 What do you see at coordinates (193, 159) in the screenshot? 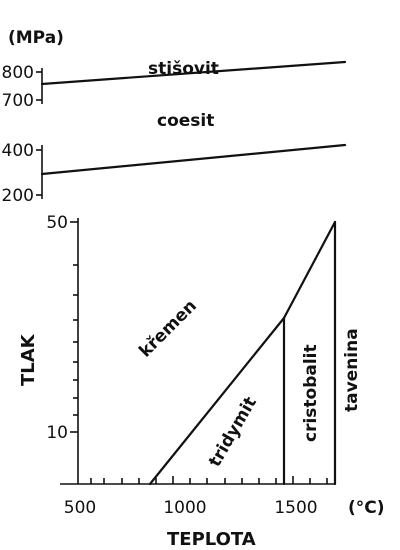
I see `coesit-boundary-line` at bounding box center [193, 159].